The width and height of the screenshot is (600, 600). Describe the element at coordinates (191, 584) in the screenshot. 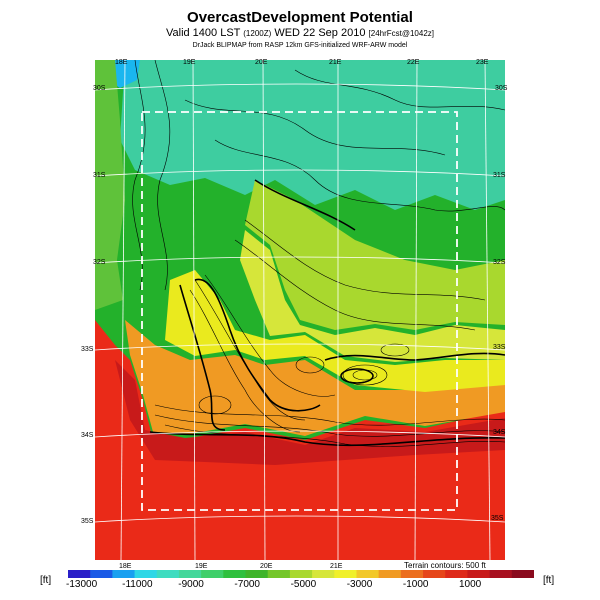

I see `colorbar-tick-label: -9000` at that location.